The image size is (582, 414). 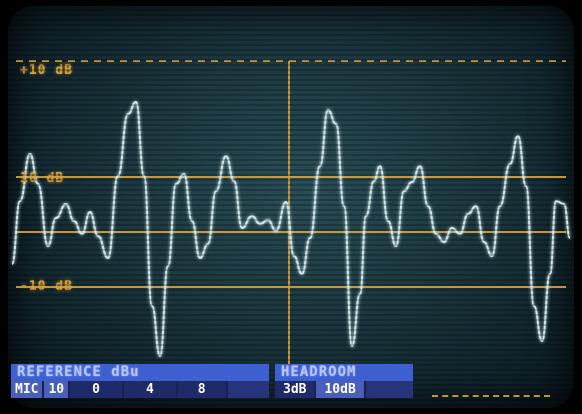 What do you see at coordinates (341, 389) in the screenshot?
I see `headroom-option-10db: 10dB` at bounding box center [341, 389].